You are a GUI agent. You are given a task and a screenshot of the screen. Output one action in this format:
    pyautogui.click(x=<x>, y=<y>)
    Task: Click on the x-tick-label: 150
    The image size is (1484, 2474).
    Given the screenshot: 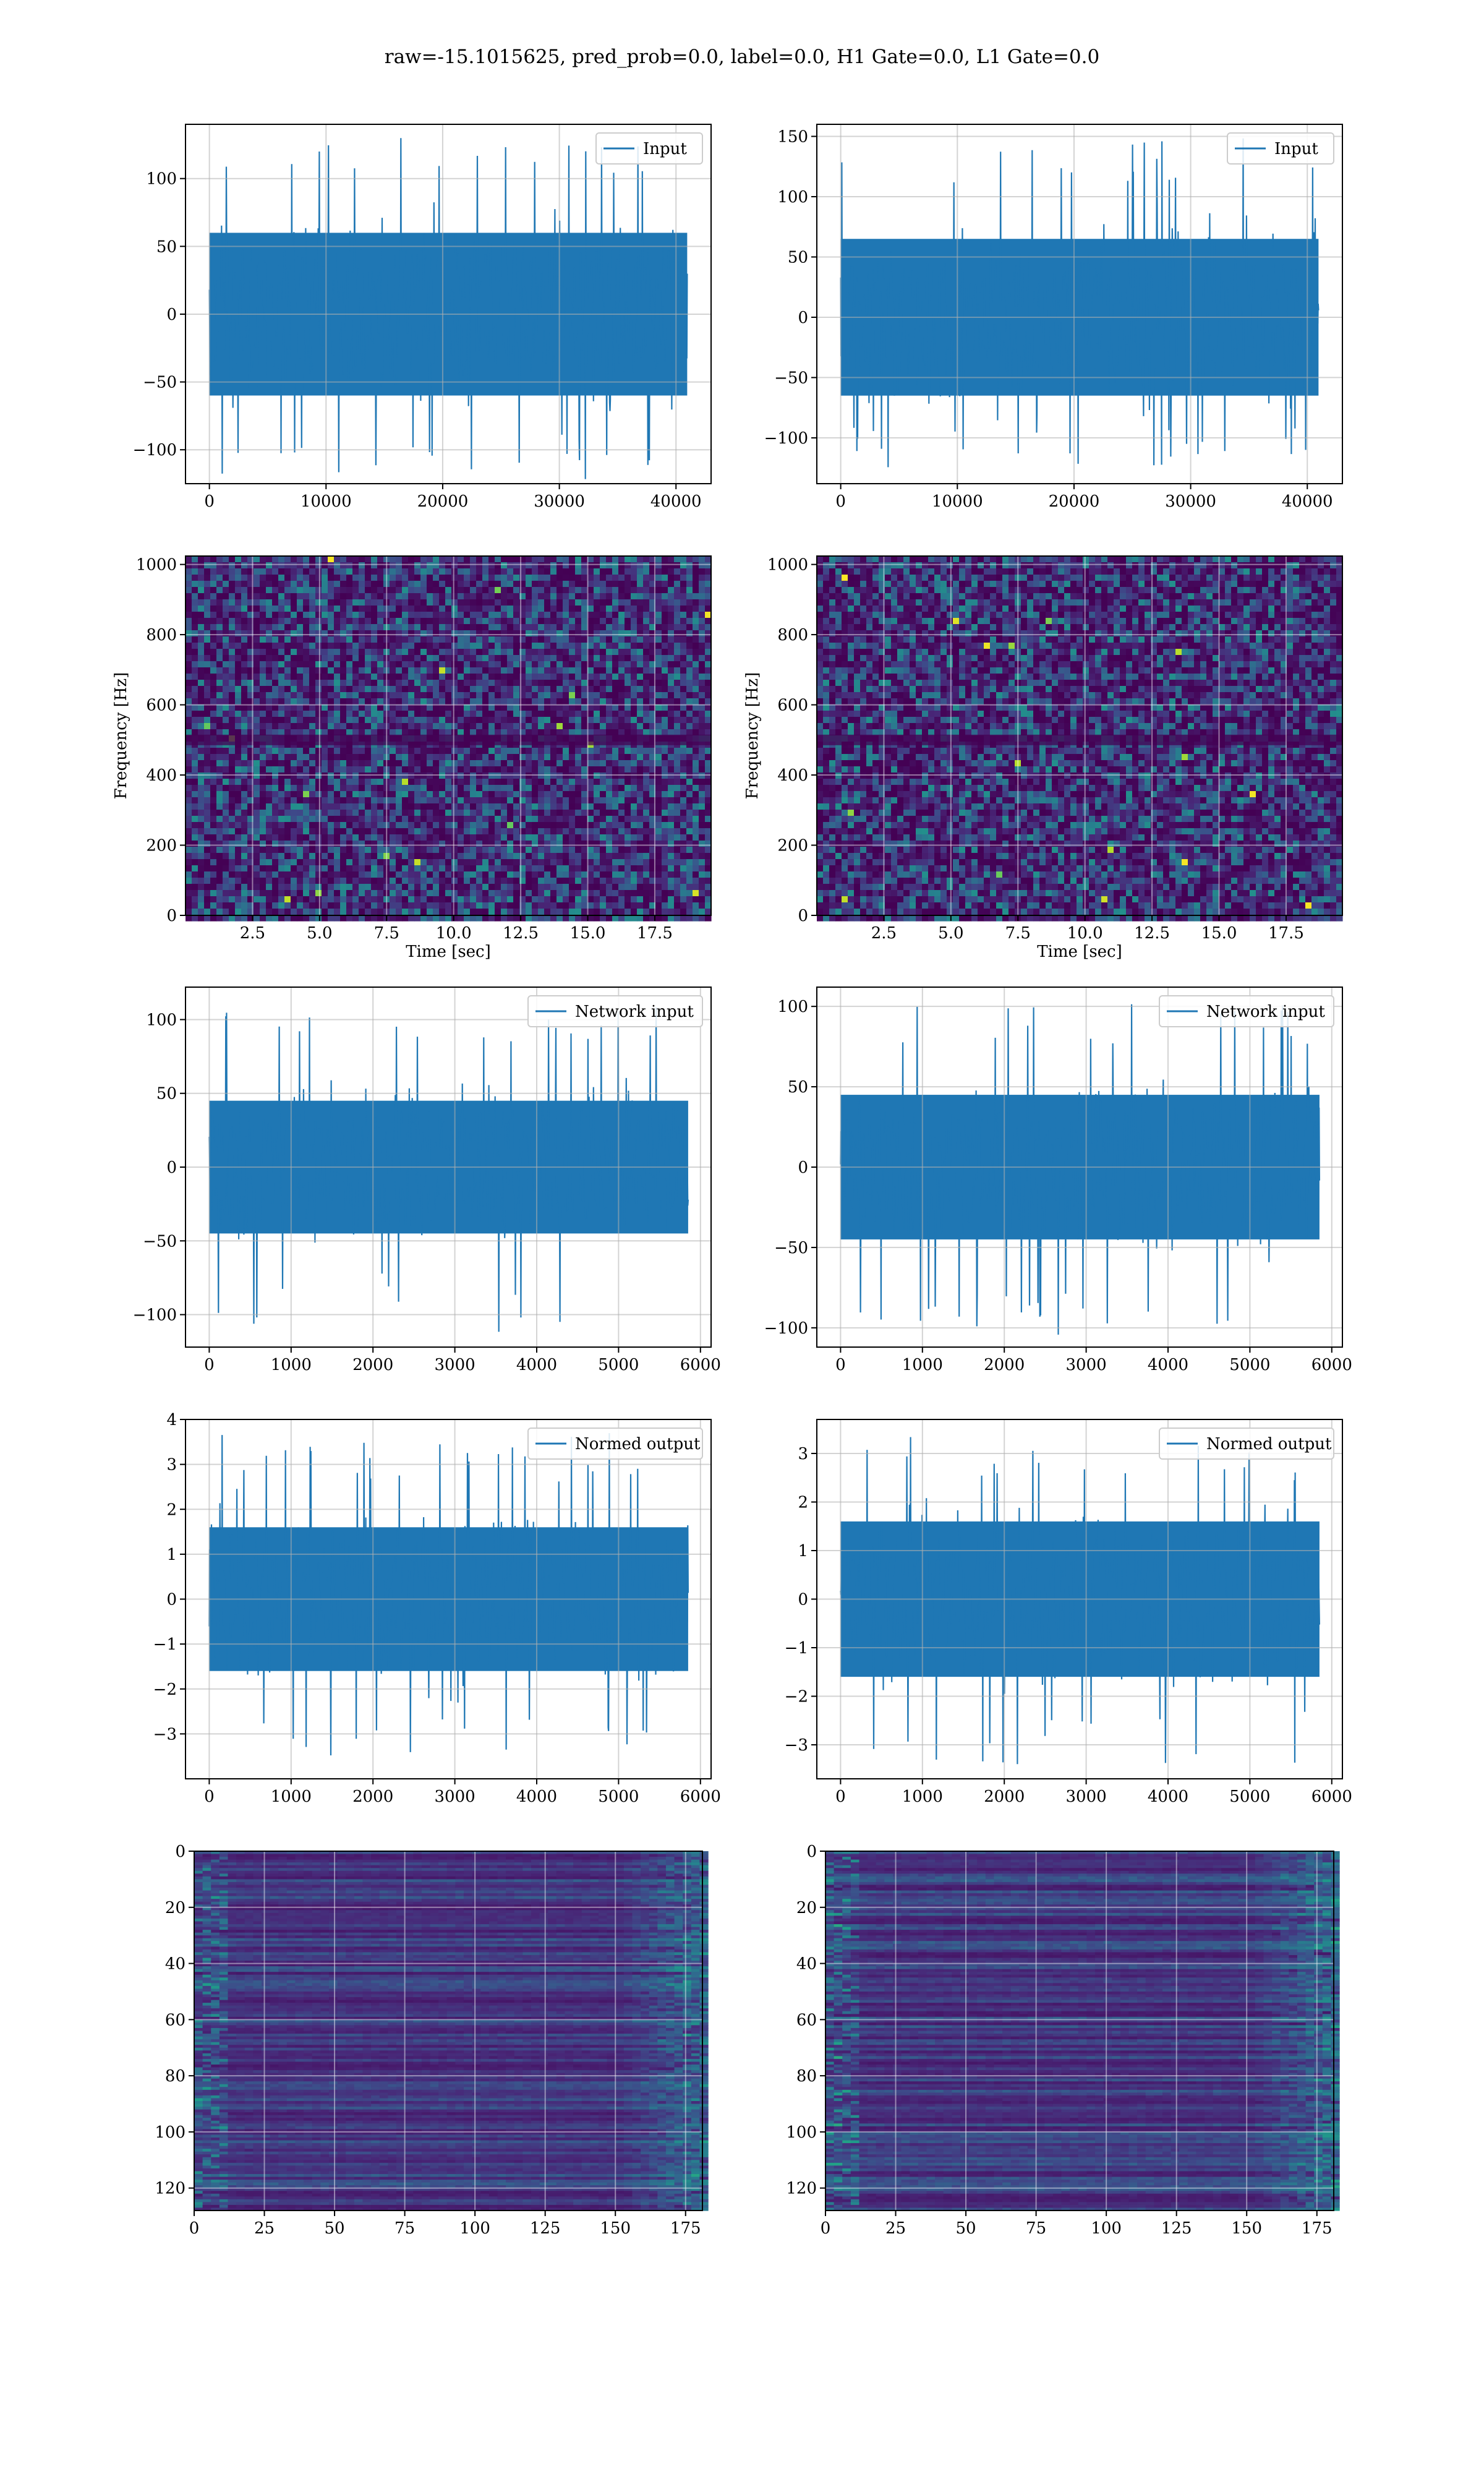 What is the action you would take?
    pyautogui.click(x=615, y=2228)
    